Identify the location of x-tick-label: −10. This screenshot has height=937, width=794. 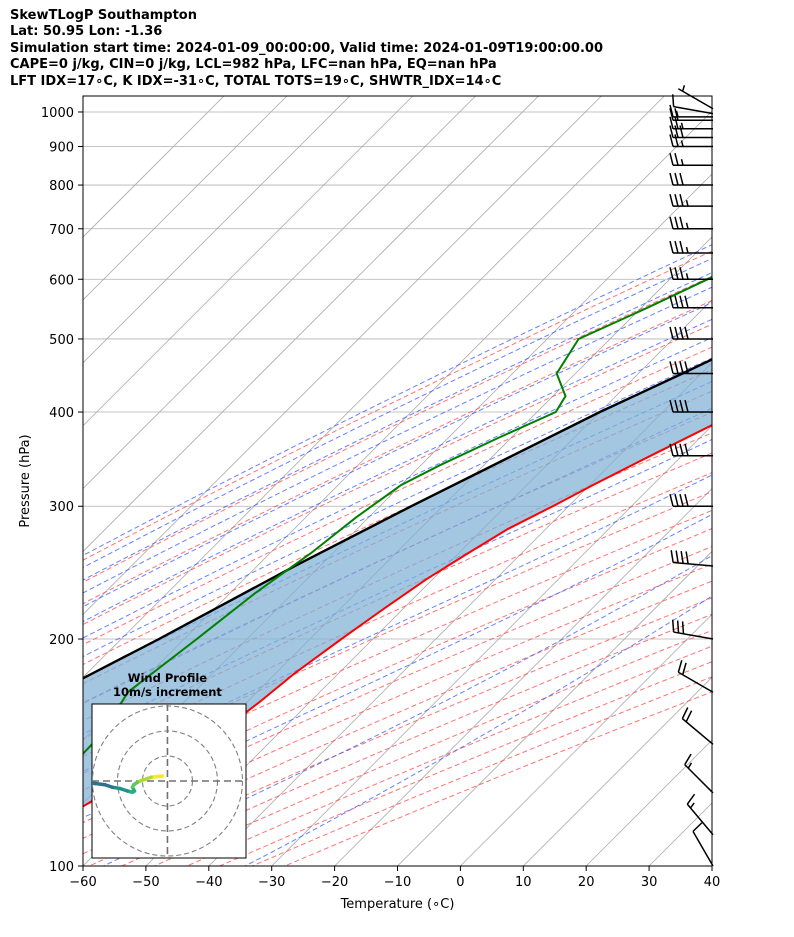
(397, 882).